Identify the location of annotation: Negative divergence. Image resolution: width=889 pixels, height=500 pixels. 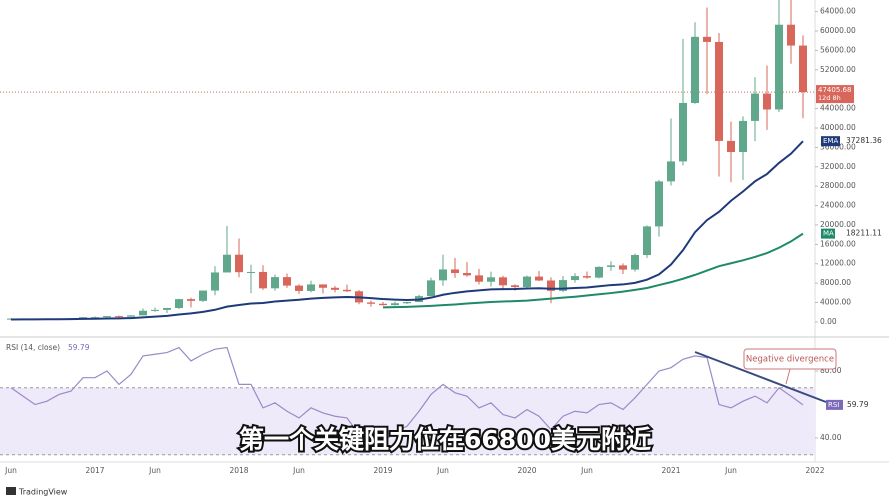
(790, 360).